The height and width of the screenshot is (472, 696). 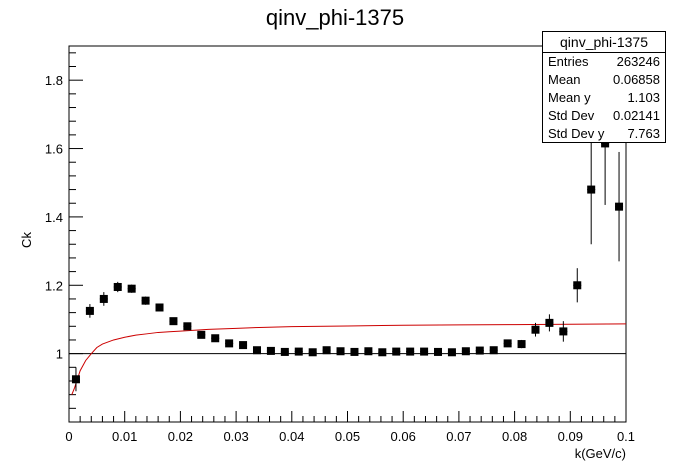 I want to click on x-tick-label: 0.01, so click(x=124, y=436).